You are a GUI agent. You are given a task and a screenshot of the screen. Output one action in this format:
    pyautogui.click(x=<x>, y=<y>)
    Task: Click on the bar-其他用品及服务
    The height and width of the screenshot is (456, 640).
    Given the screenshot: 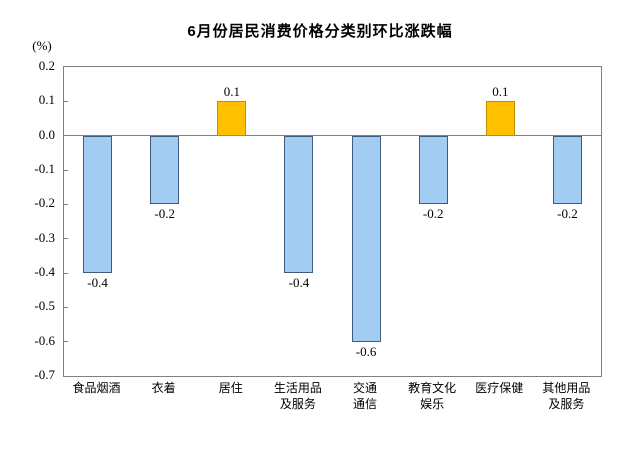 What is the action you would take?
    pyautogui.click(x=567, y=170)
    